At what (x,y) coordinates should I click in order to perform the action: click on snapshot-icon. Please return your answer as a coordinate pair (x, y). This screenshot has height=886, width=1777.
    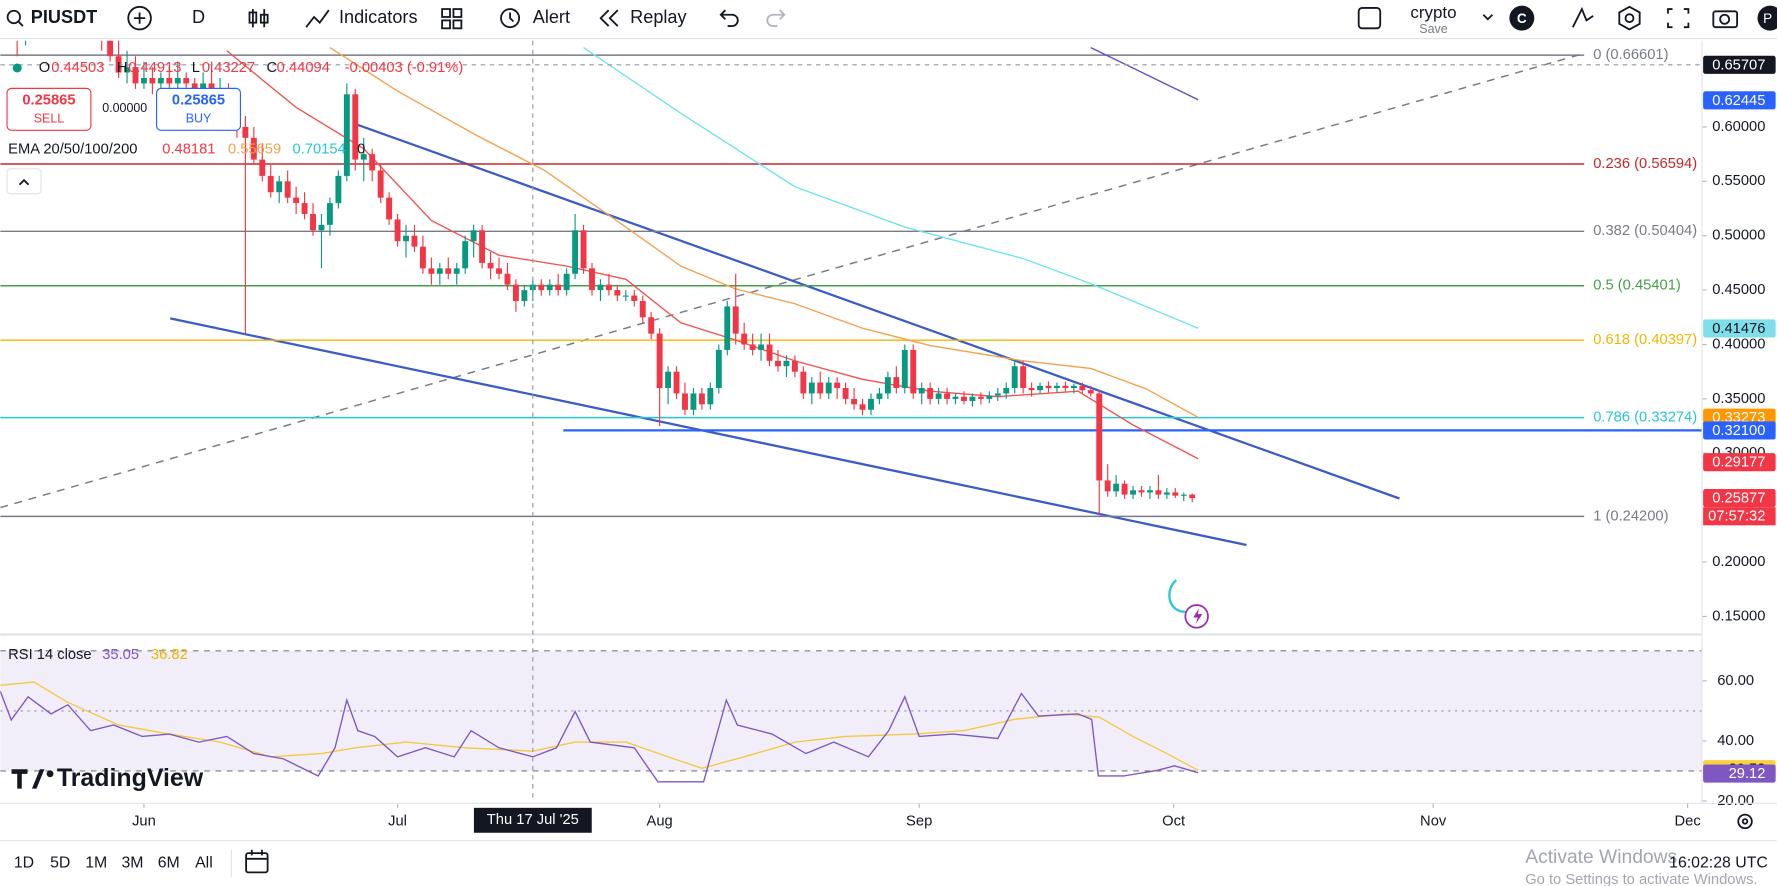
    Looking at the image, I should click on (1725, 19).